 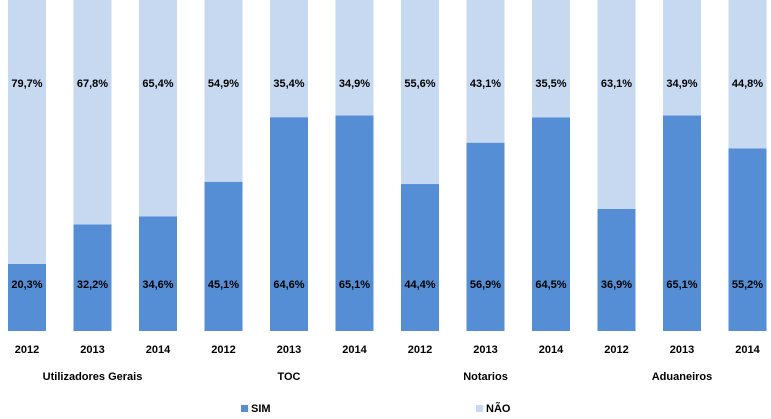 What do you see at coordinates (498, 408) in the screenshot?
I see `legend-label: NÃO` at bounding box center [498, 408].